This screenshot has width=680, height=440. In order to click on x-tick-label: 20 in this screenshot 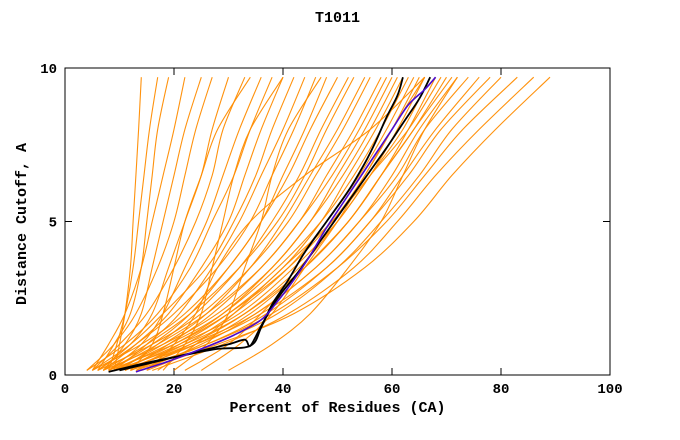, I will do `click(174, 390)`.